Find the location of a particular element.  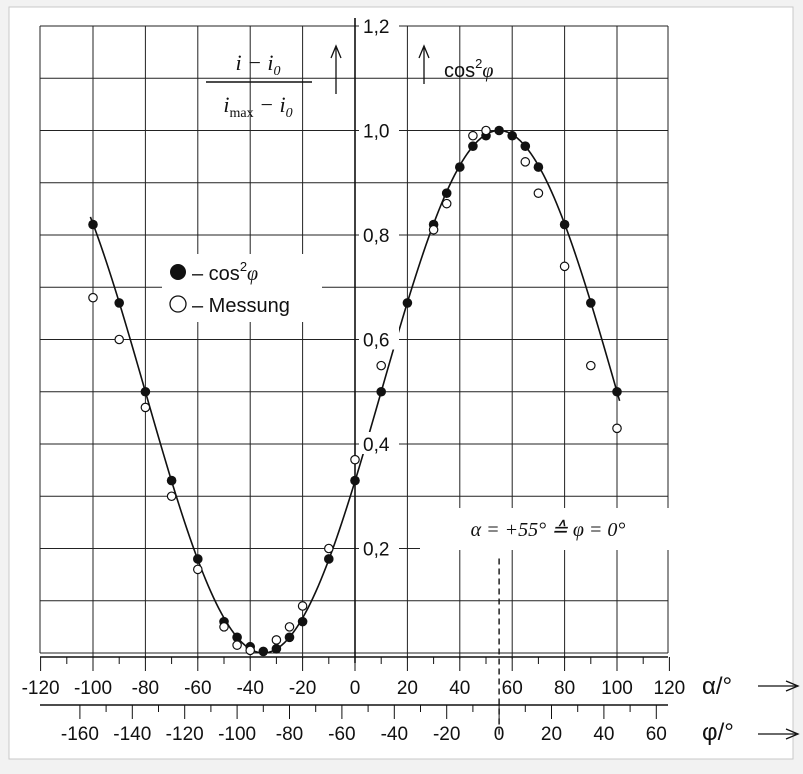

y-tick-label: 0,2 is located at coordinates (376, 550).